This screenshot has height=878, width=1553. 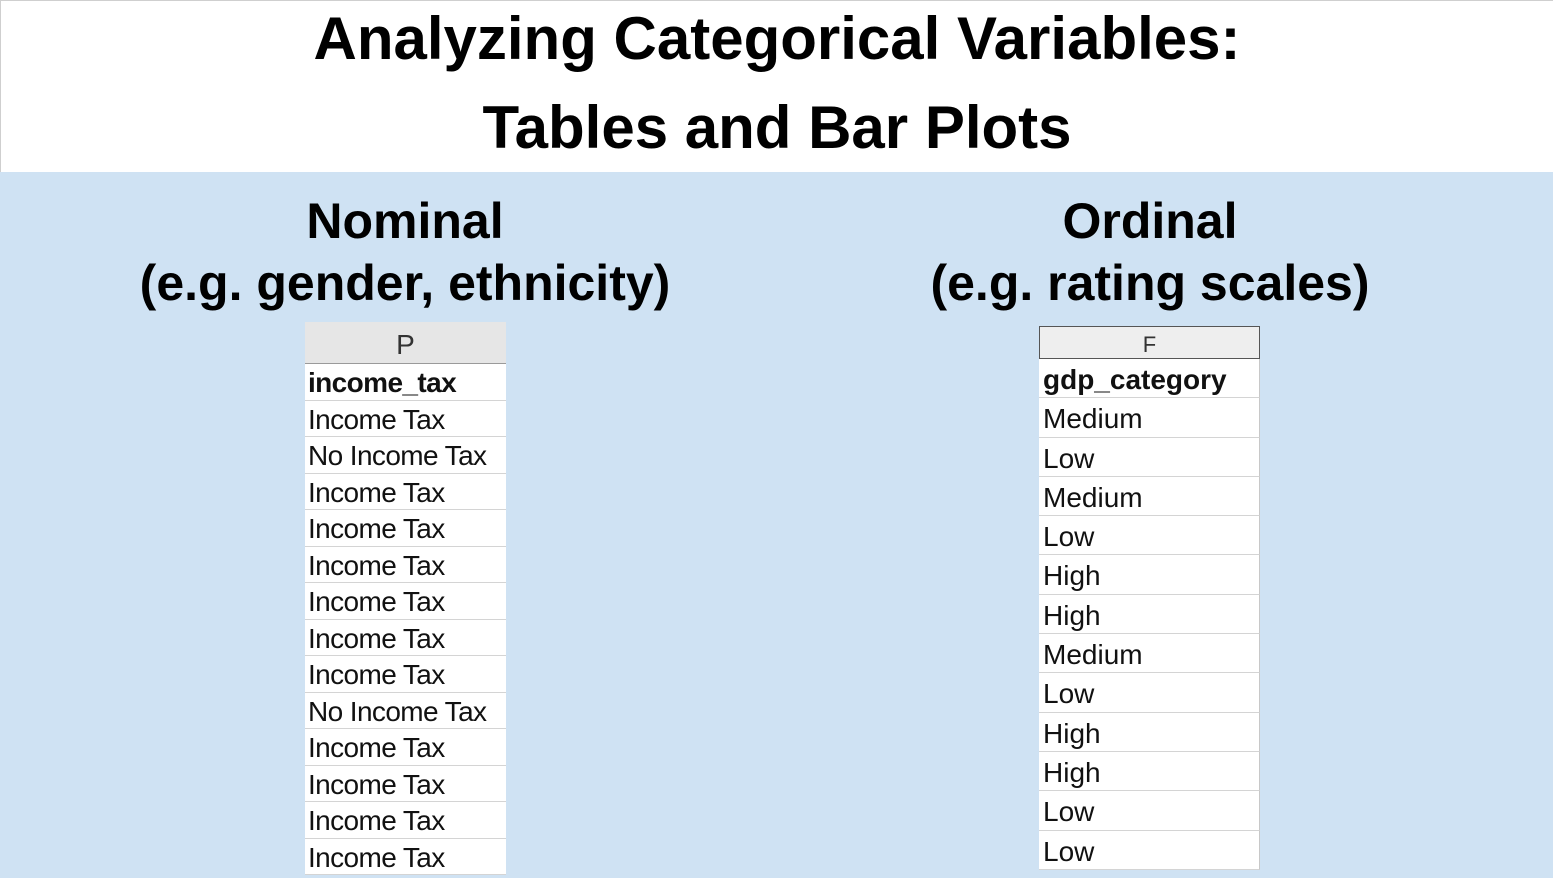 I want to click on slide-title-line-1: Analyzing Categorical Variables:, so click(x=777, y=38).